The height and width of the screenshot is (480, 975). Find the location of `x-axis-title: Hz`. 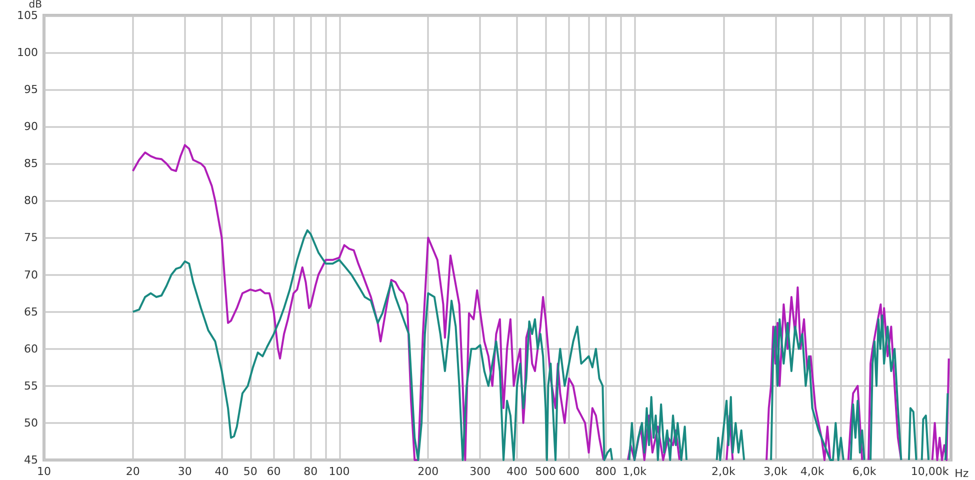

x-axis-title: Hz is located at coordinates (961, 473).